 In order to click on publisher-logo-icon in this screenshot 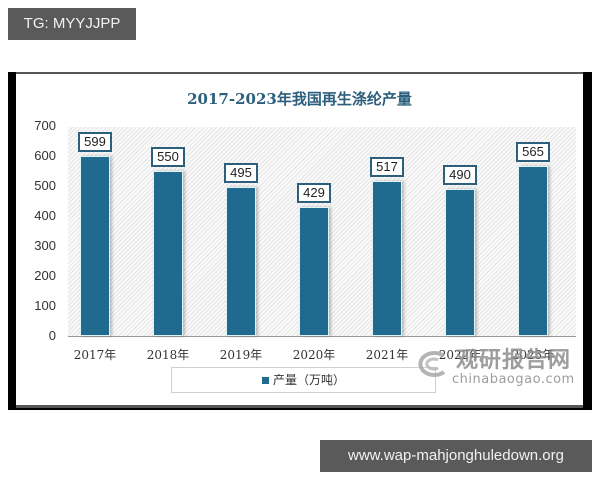, I will do `click(432, 364)`.